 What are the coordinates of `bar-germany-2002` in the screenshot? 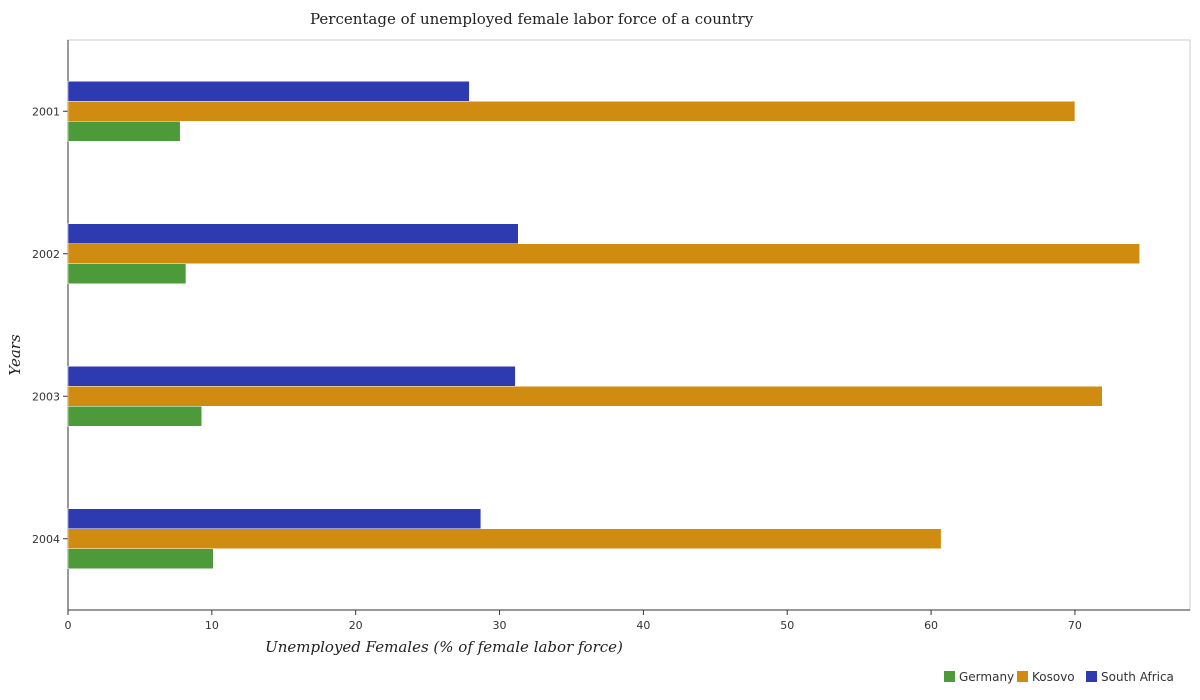 It's located at (127, 273).